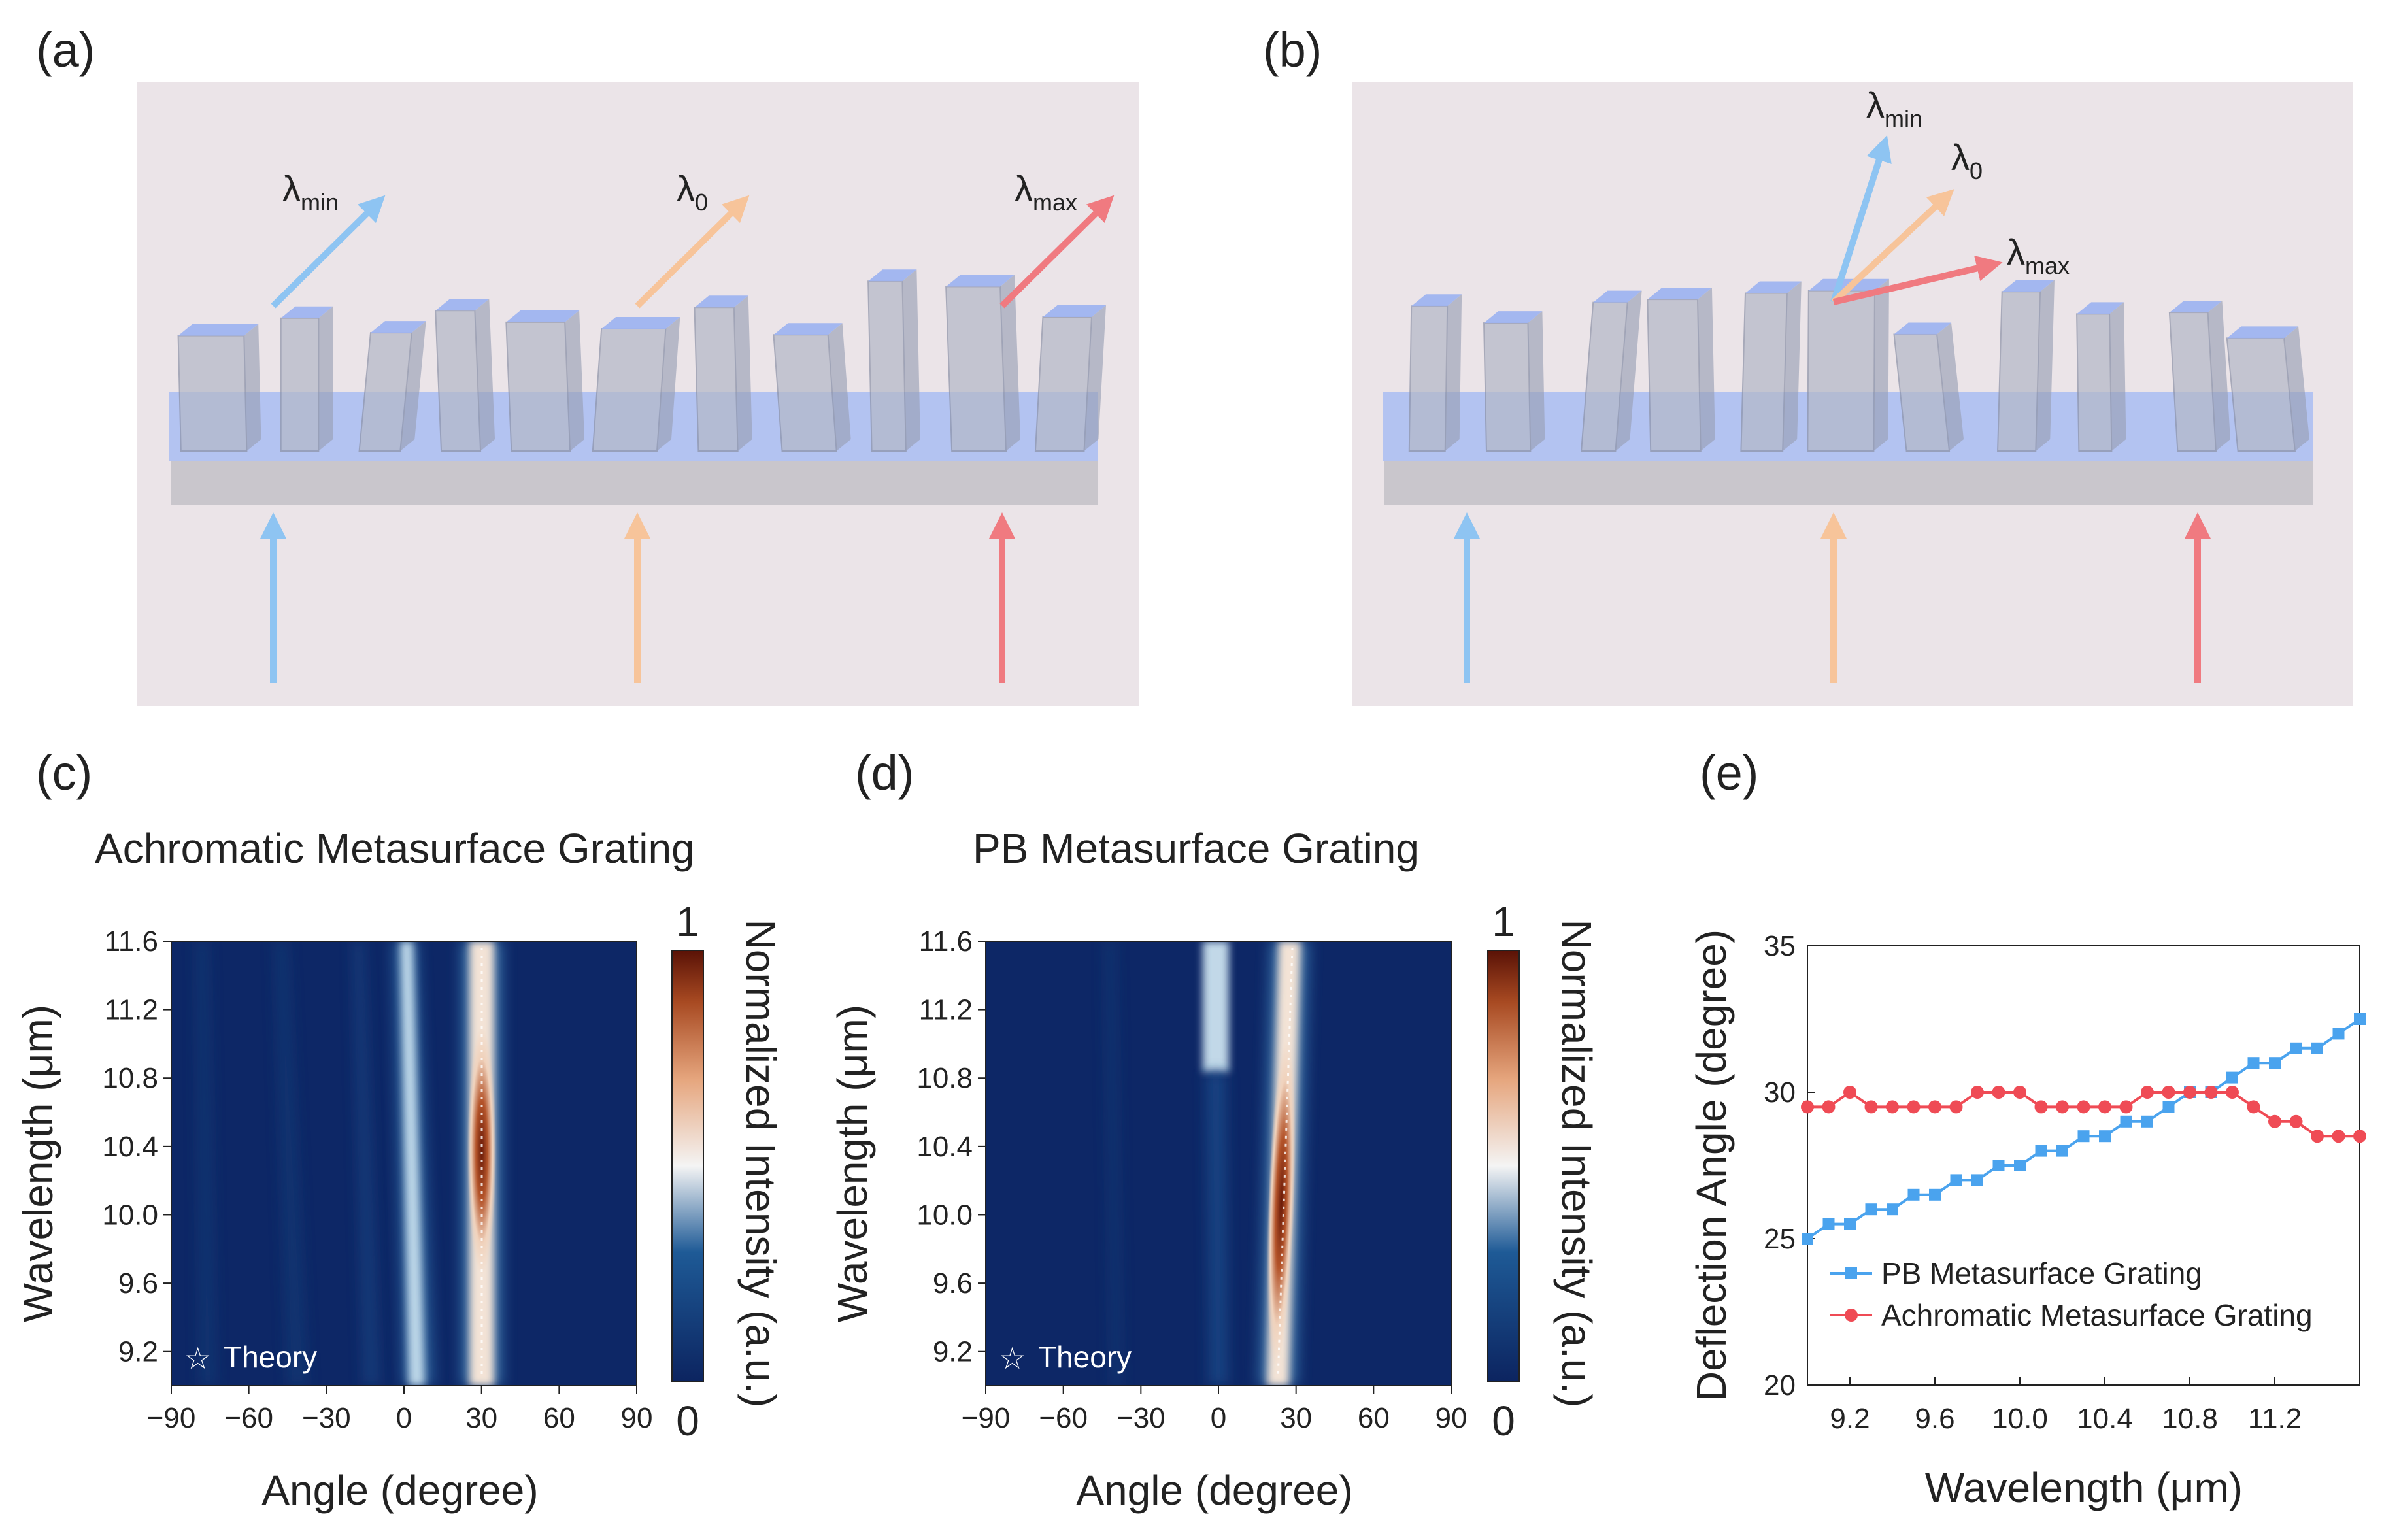 The width and height of the screenshot is (2382, 1540). Describe the element at coordinates (1780, 1239) in the screenshot. I see `line-chart-ytick-label: 25` at that location.